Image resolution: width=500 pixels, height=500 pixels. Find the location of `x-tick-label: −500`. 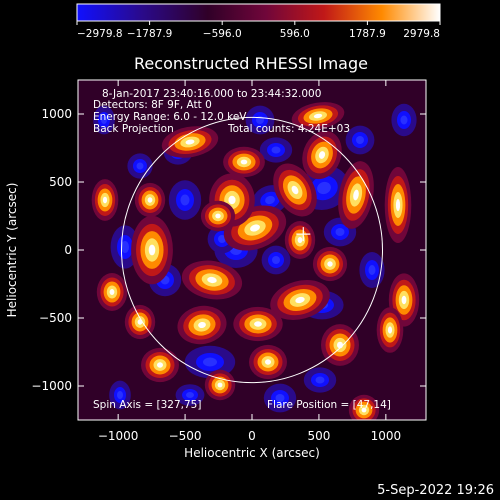

x-tick-label: −500 is located at coordinates (185, 436).